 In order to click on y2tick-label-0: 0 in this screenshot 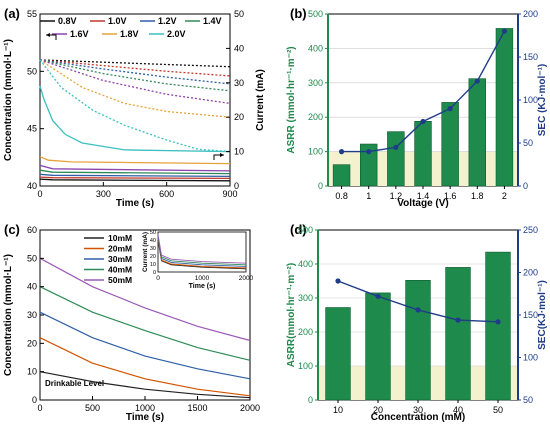, I will do `click(525, 186)`.